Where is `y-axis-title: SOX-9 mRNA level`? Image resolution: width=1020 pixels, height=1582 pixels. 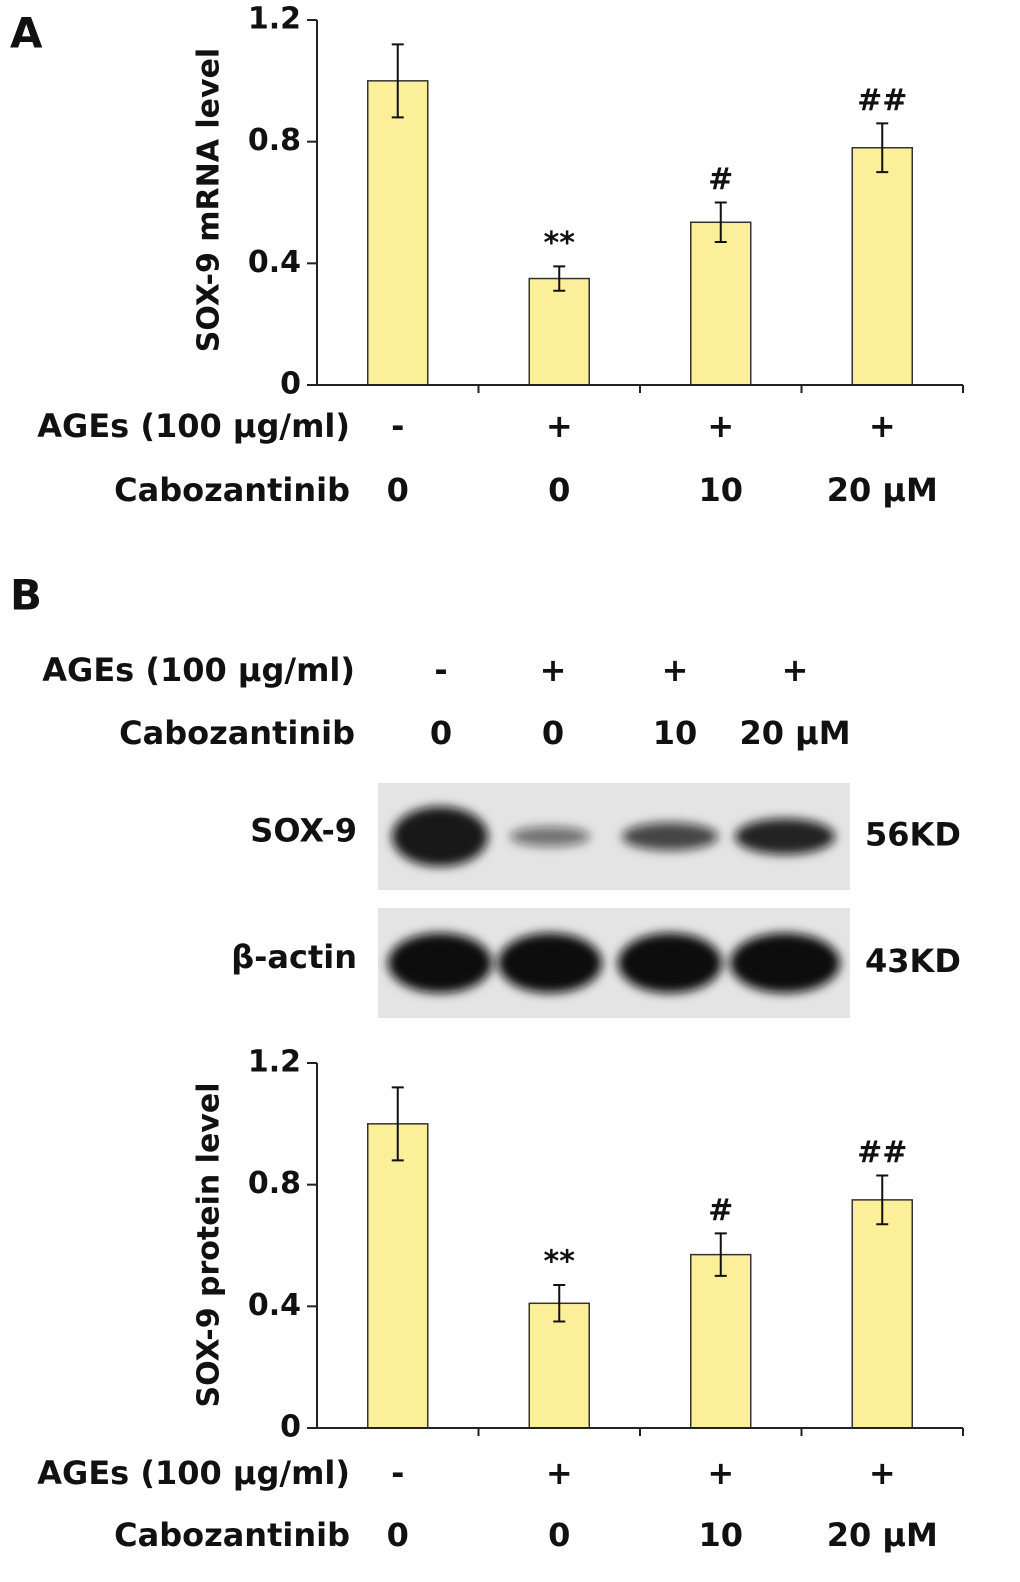
y-axis-title: SOX-9 mRNA level is located at coordinates (209, 200).